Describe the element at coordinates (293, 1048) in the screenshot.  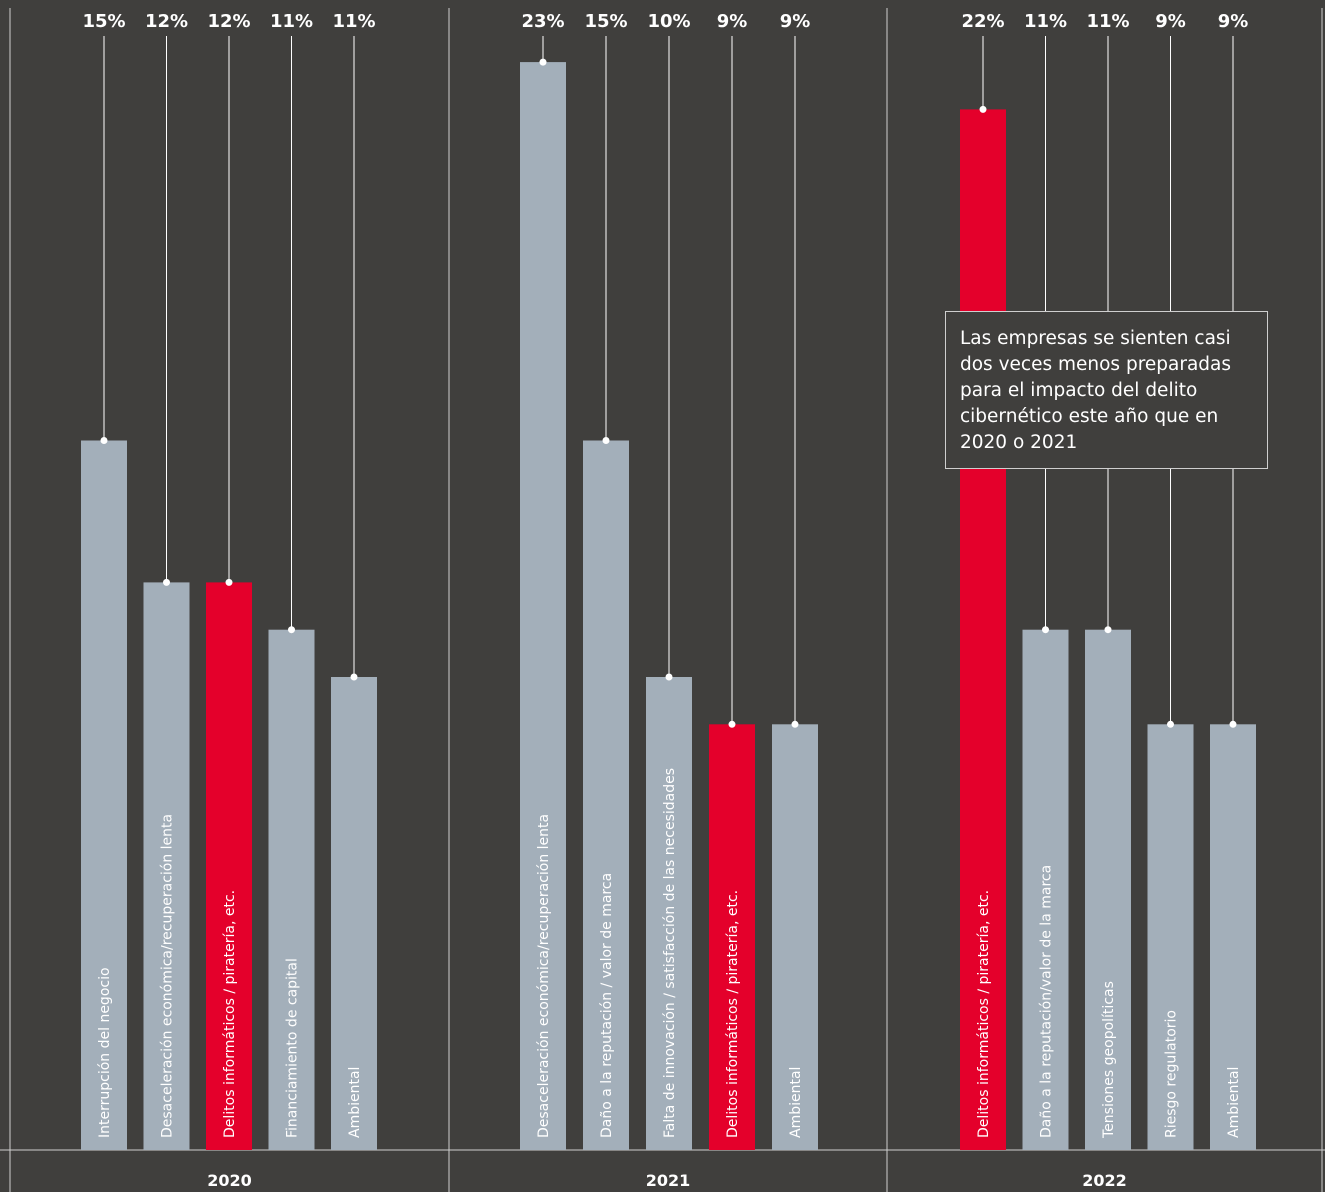
I see `category-label: Financiamiento de capital` at that location.